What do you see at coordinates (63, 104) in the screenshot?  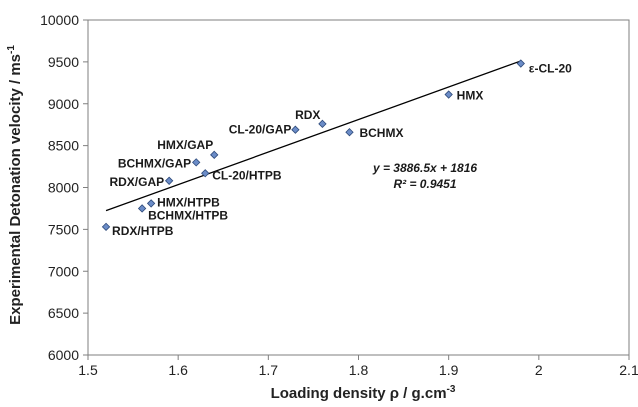 I see `y-tick-label: 9000` at bounding box center [63, 104].